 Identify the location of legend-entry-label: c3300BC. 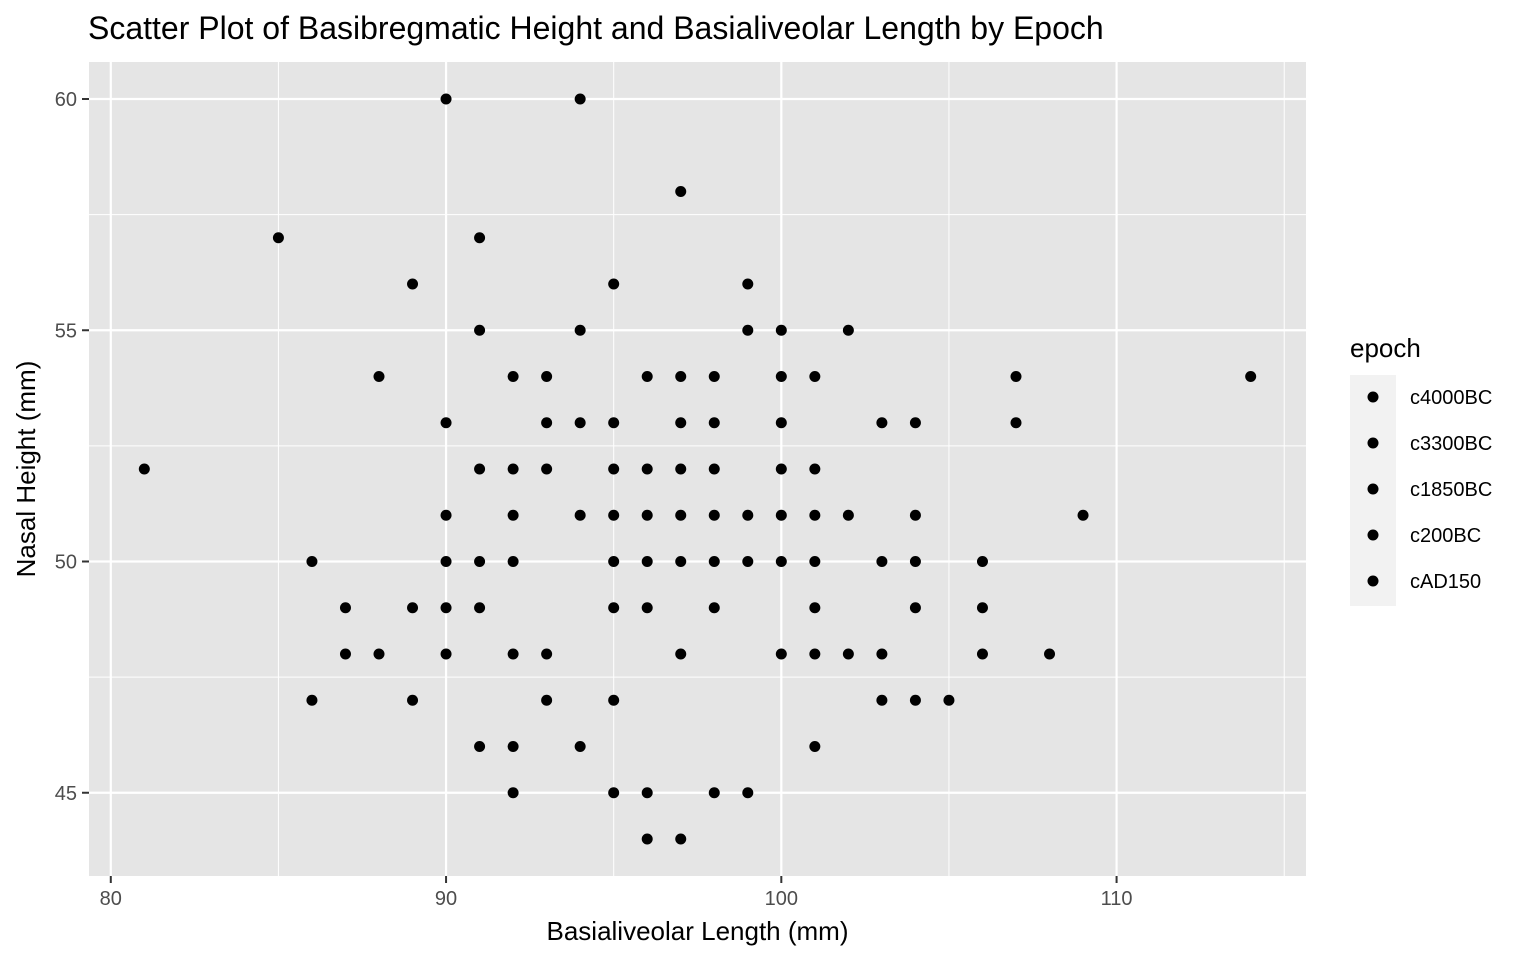
(1451, 444).